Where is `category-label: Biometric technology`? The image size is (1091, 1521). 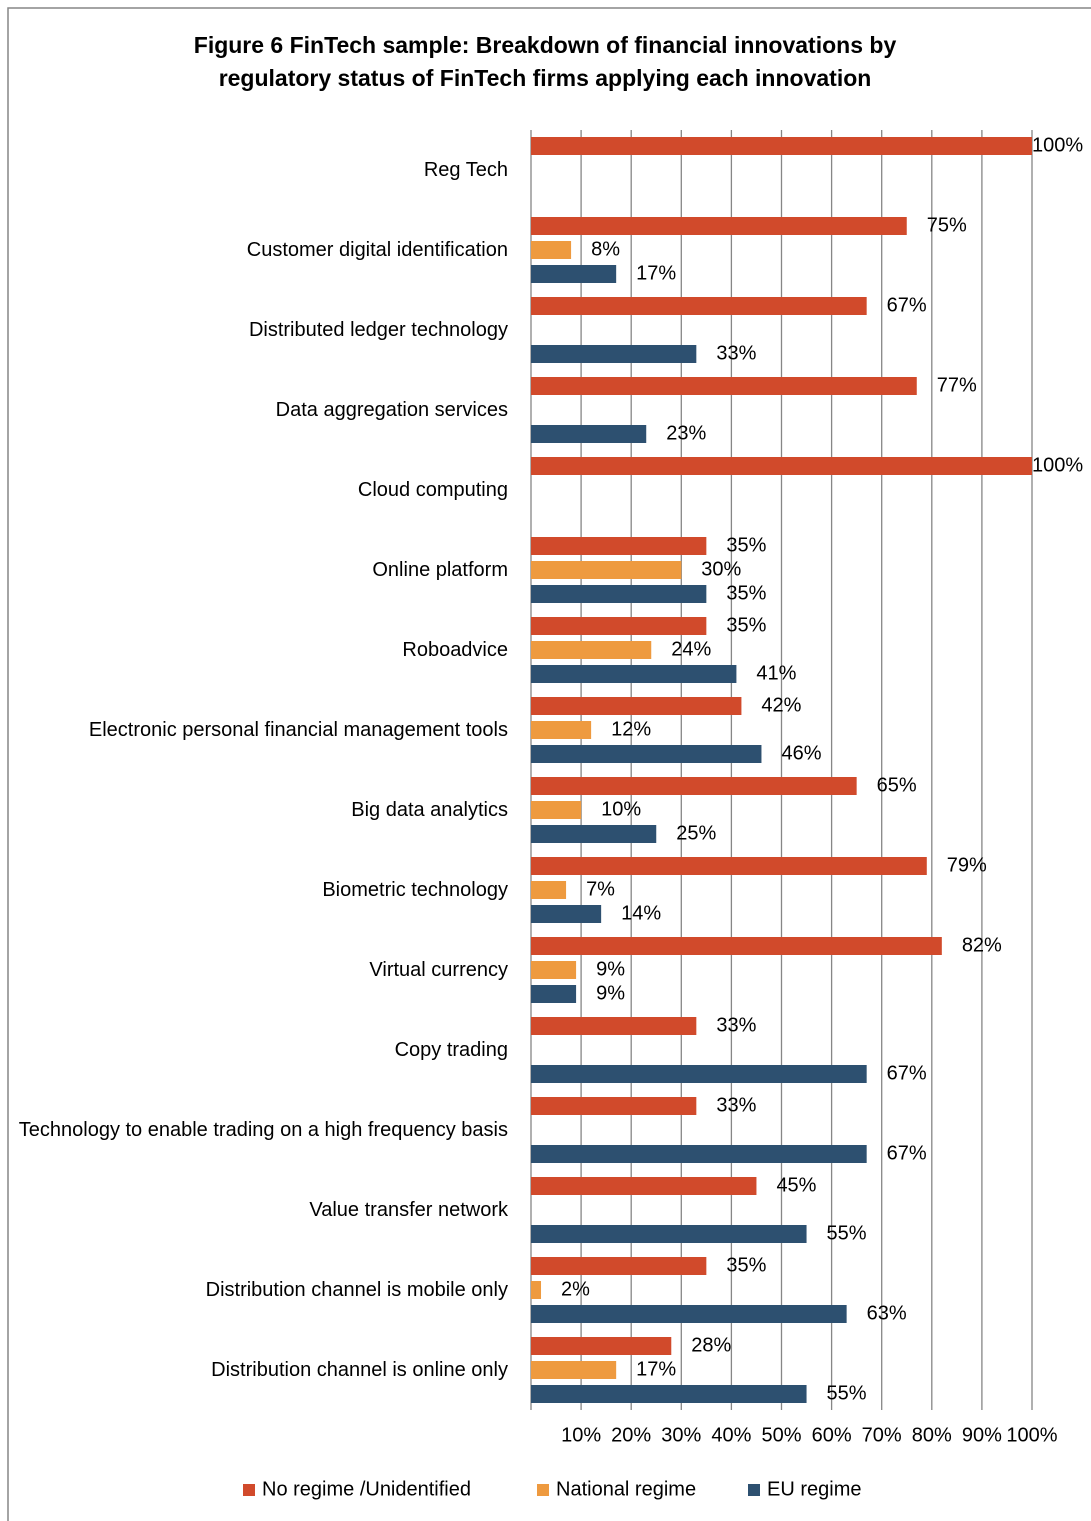 category-label: Biometric technology is located at coordinates (415, 890).